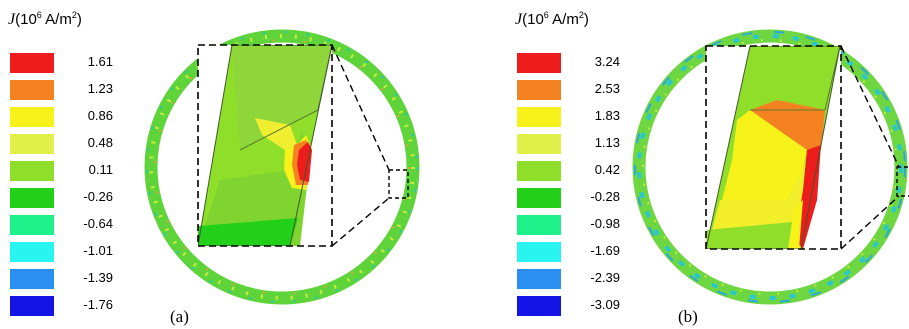 The width and height of the screenshot is (909, 329). I want to click on legend-entry: 1.83, so click(572, 117).